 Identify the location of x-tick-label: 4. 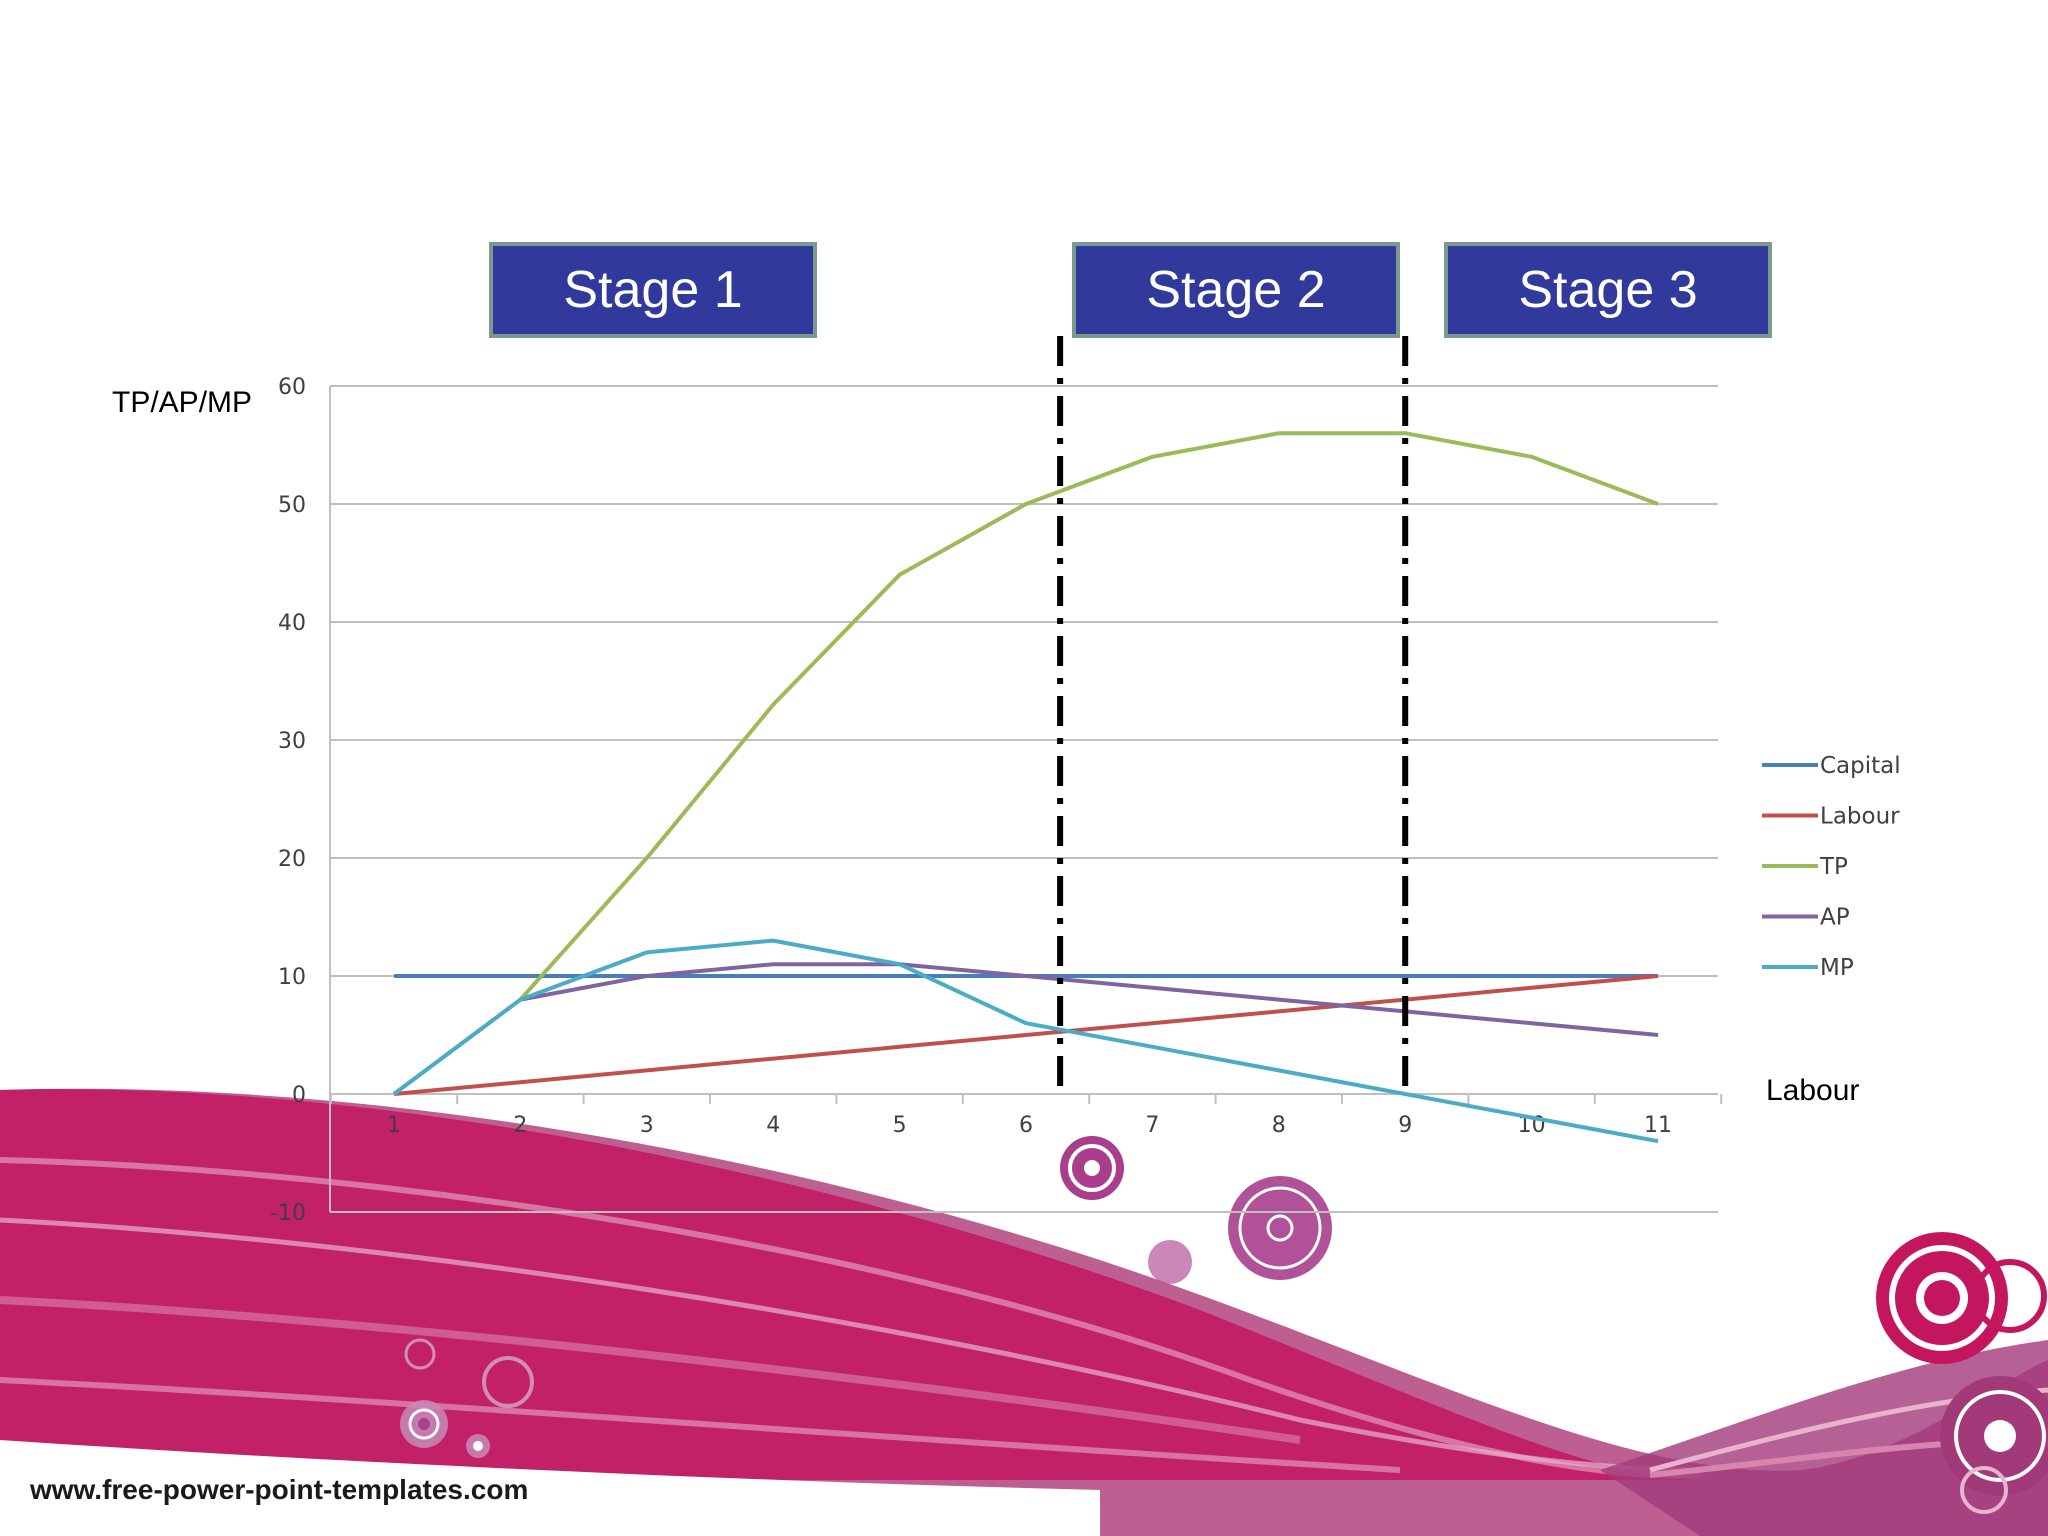
(773, 1125).